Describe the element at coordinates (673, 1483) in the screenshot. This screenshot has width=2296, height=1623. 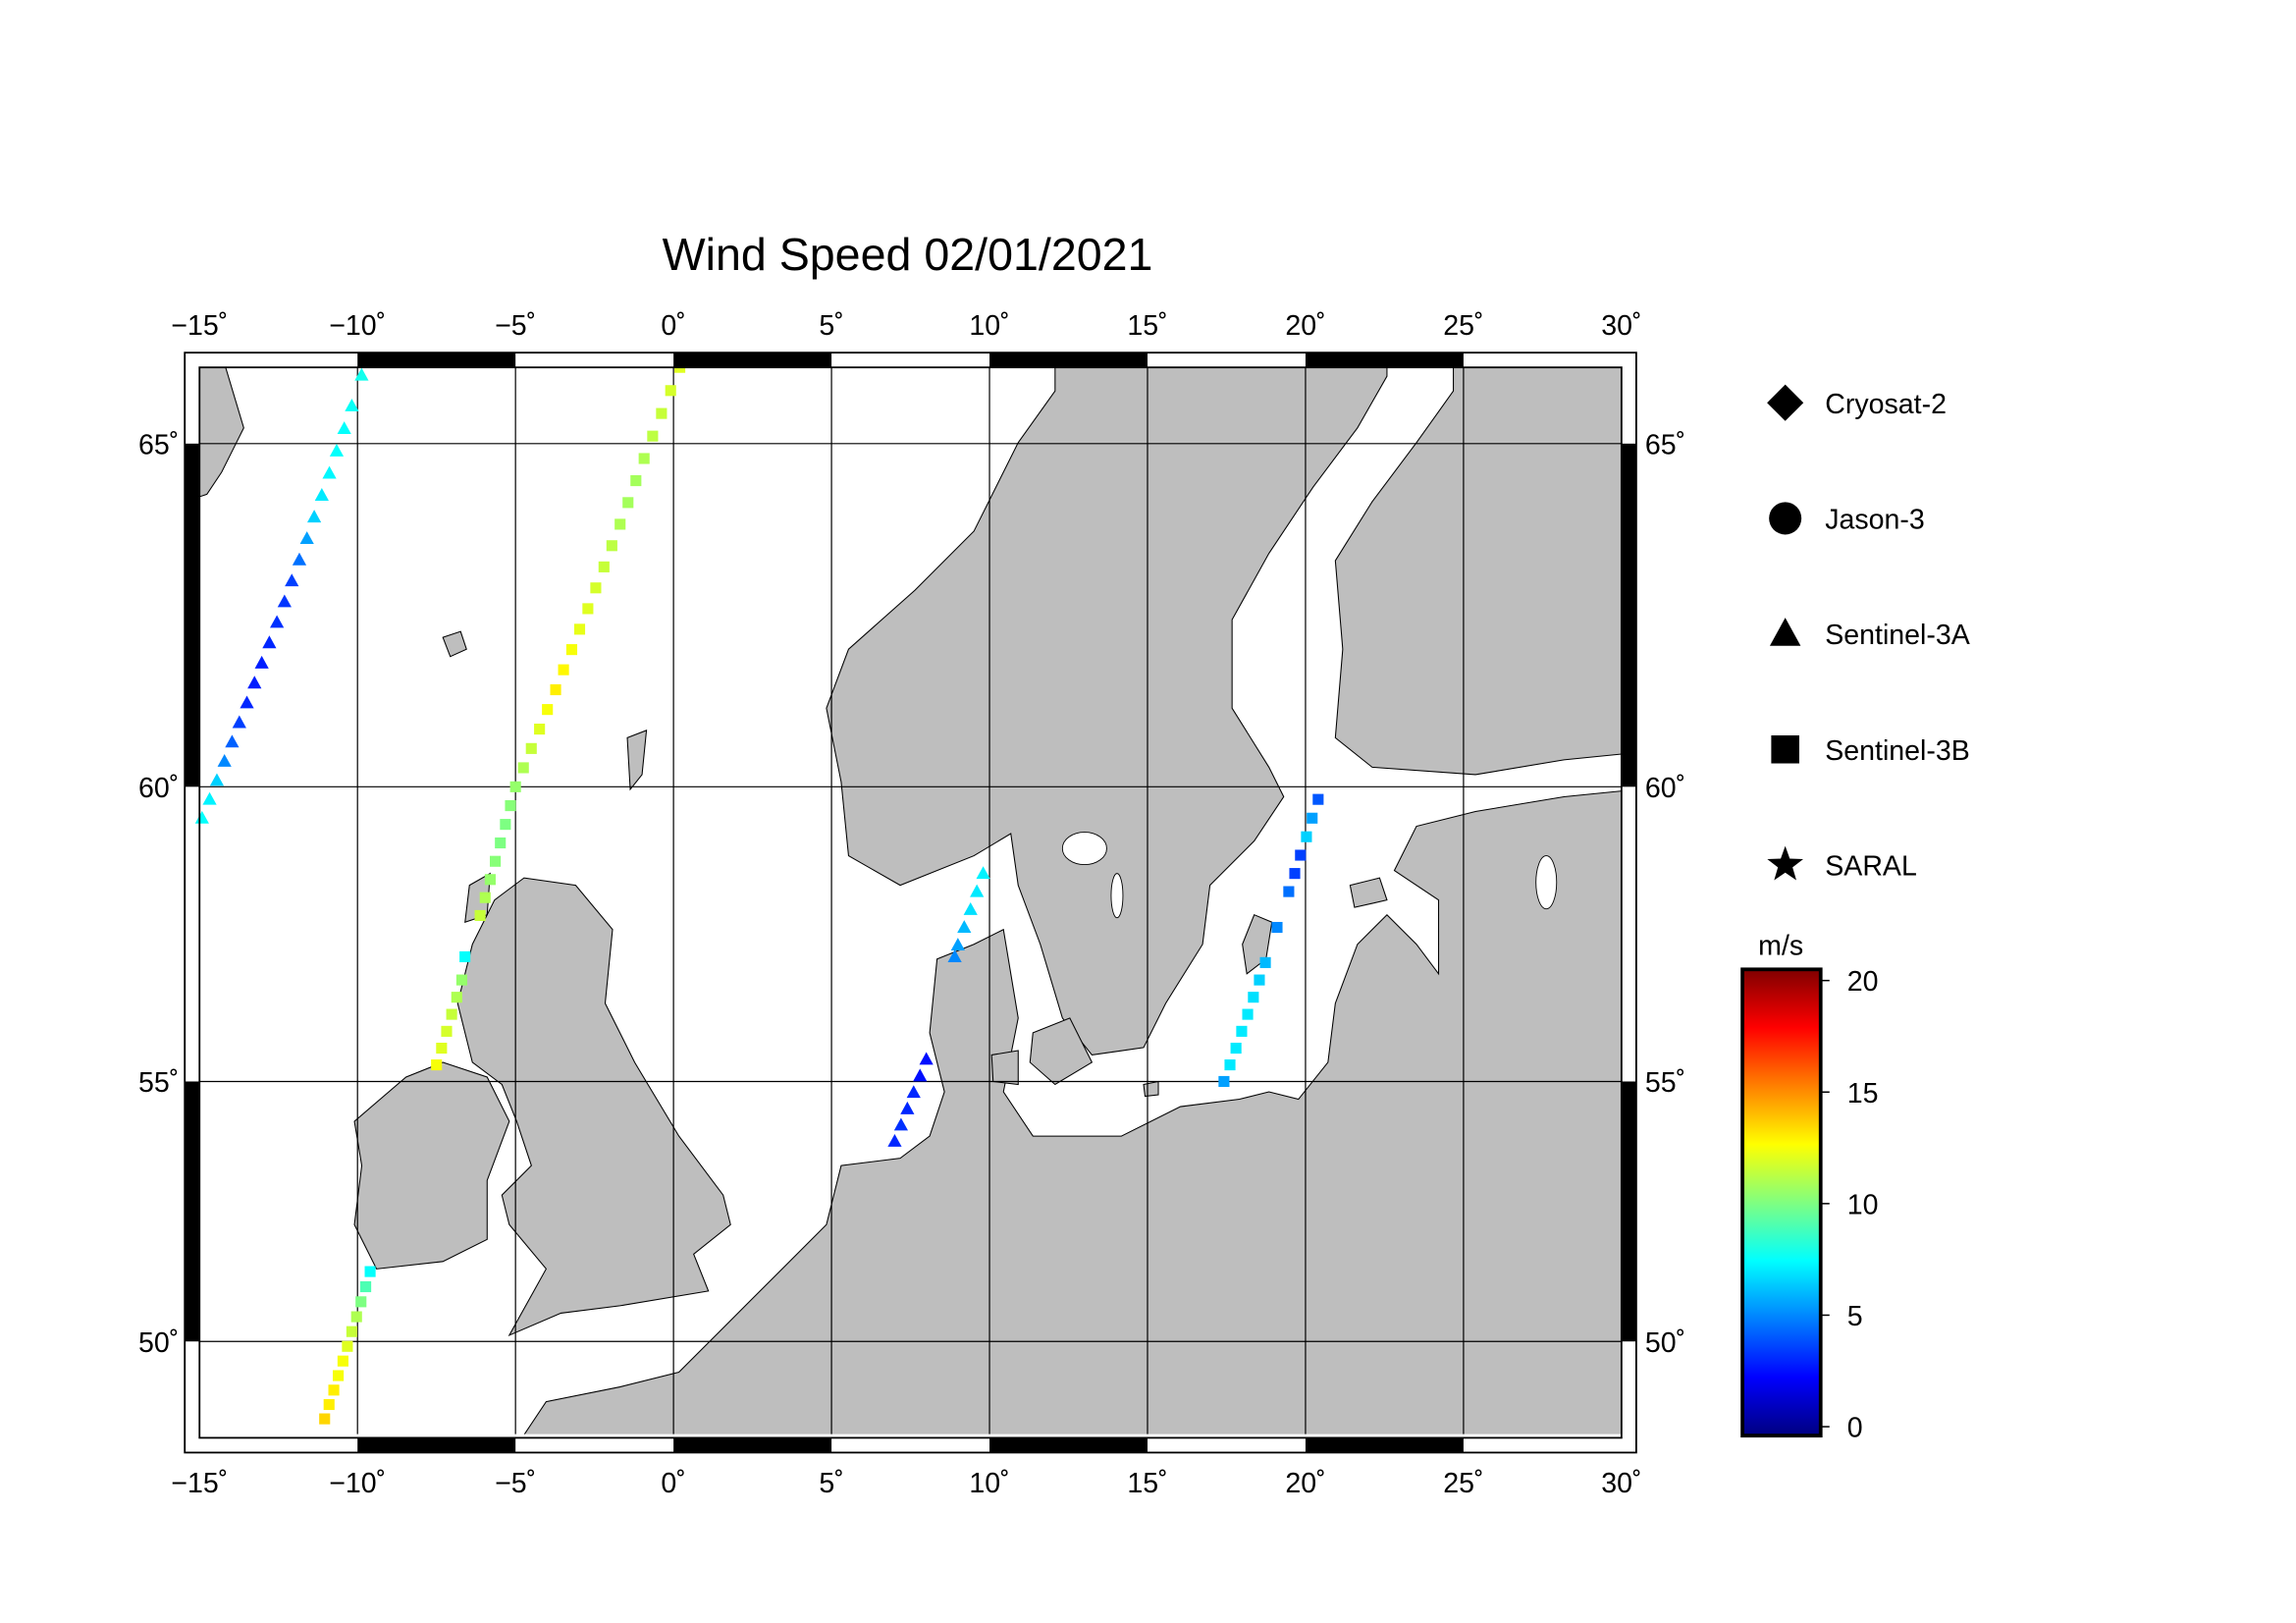
I see `x-tick-label: 0˚` at that location.